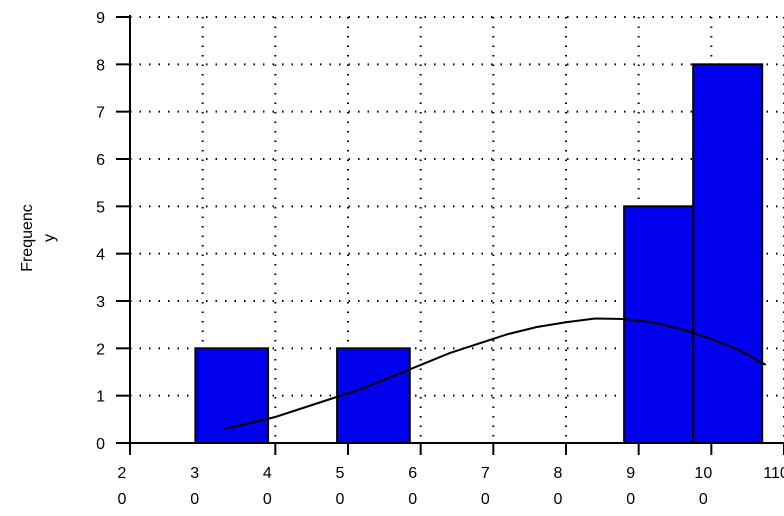  What do you see at coordinates (100, 349) in the screenshot?
I see `y-tick-label-2: 2` at bounding box center [100, 349].